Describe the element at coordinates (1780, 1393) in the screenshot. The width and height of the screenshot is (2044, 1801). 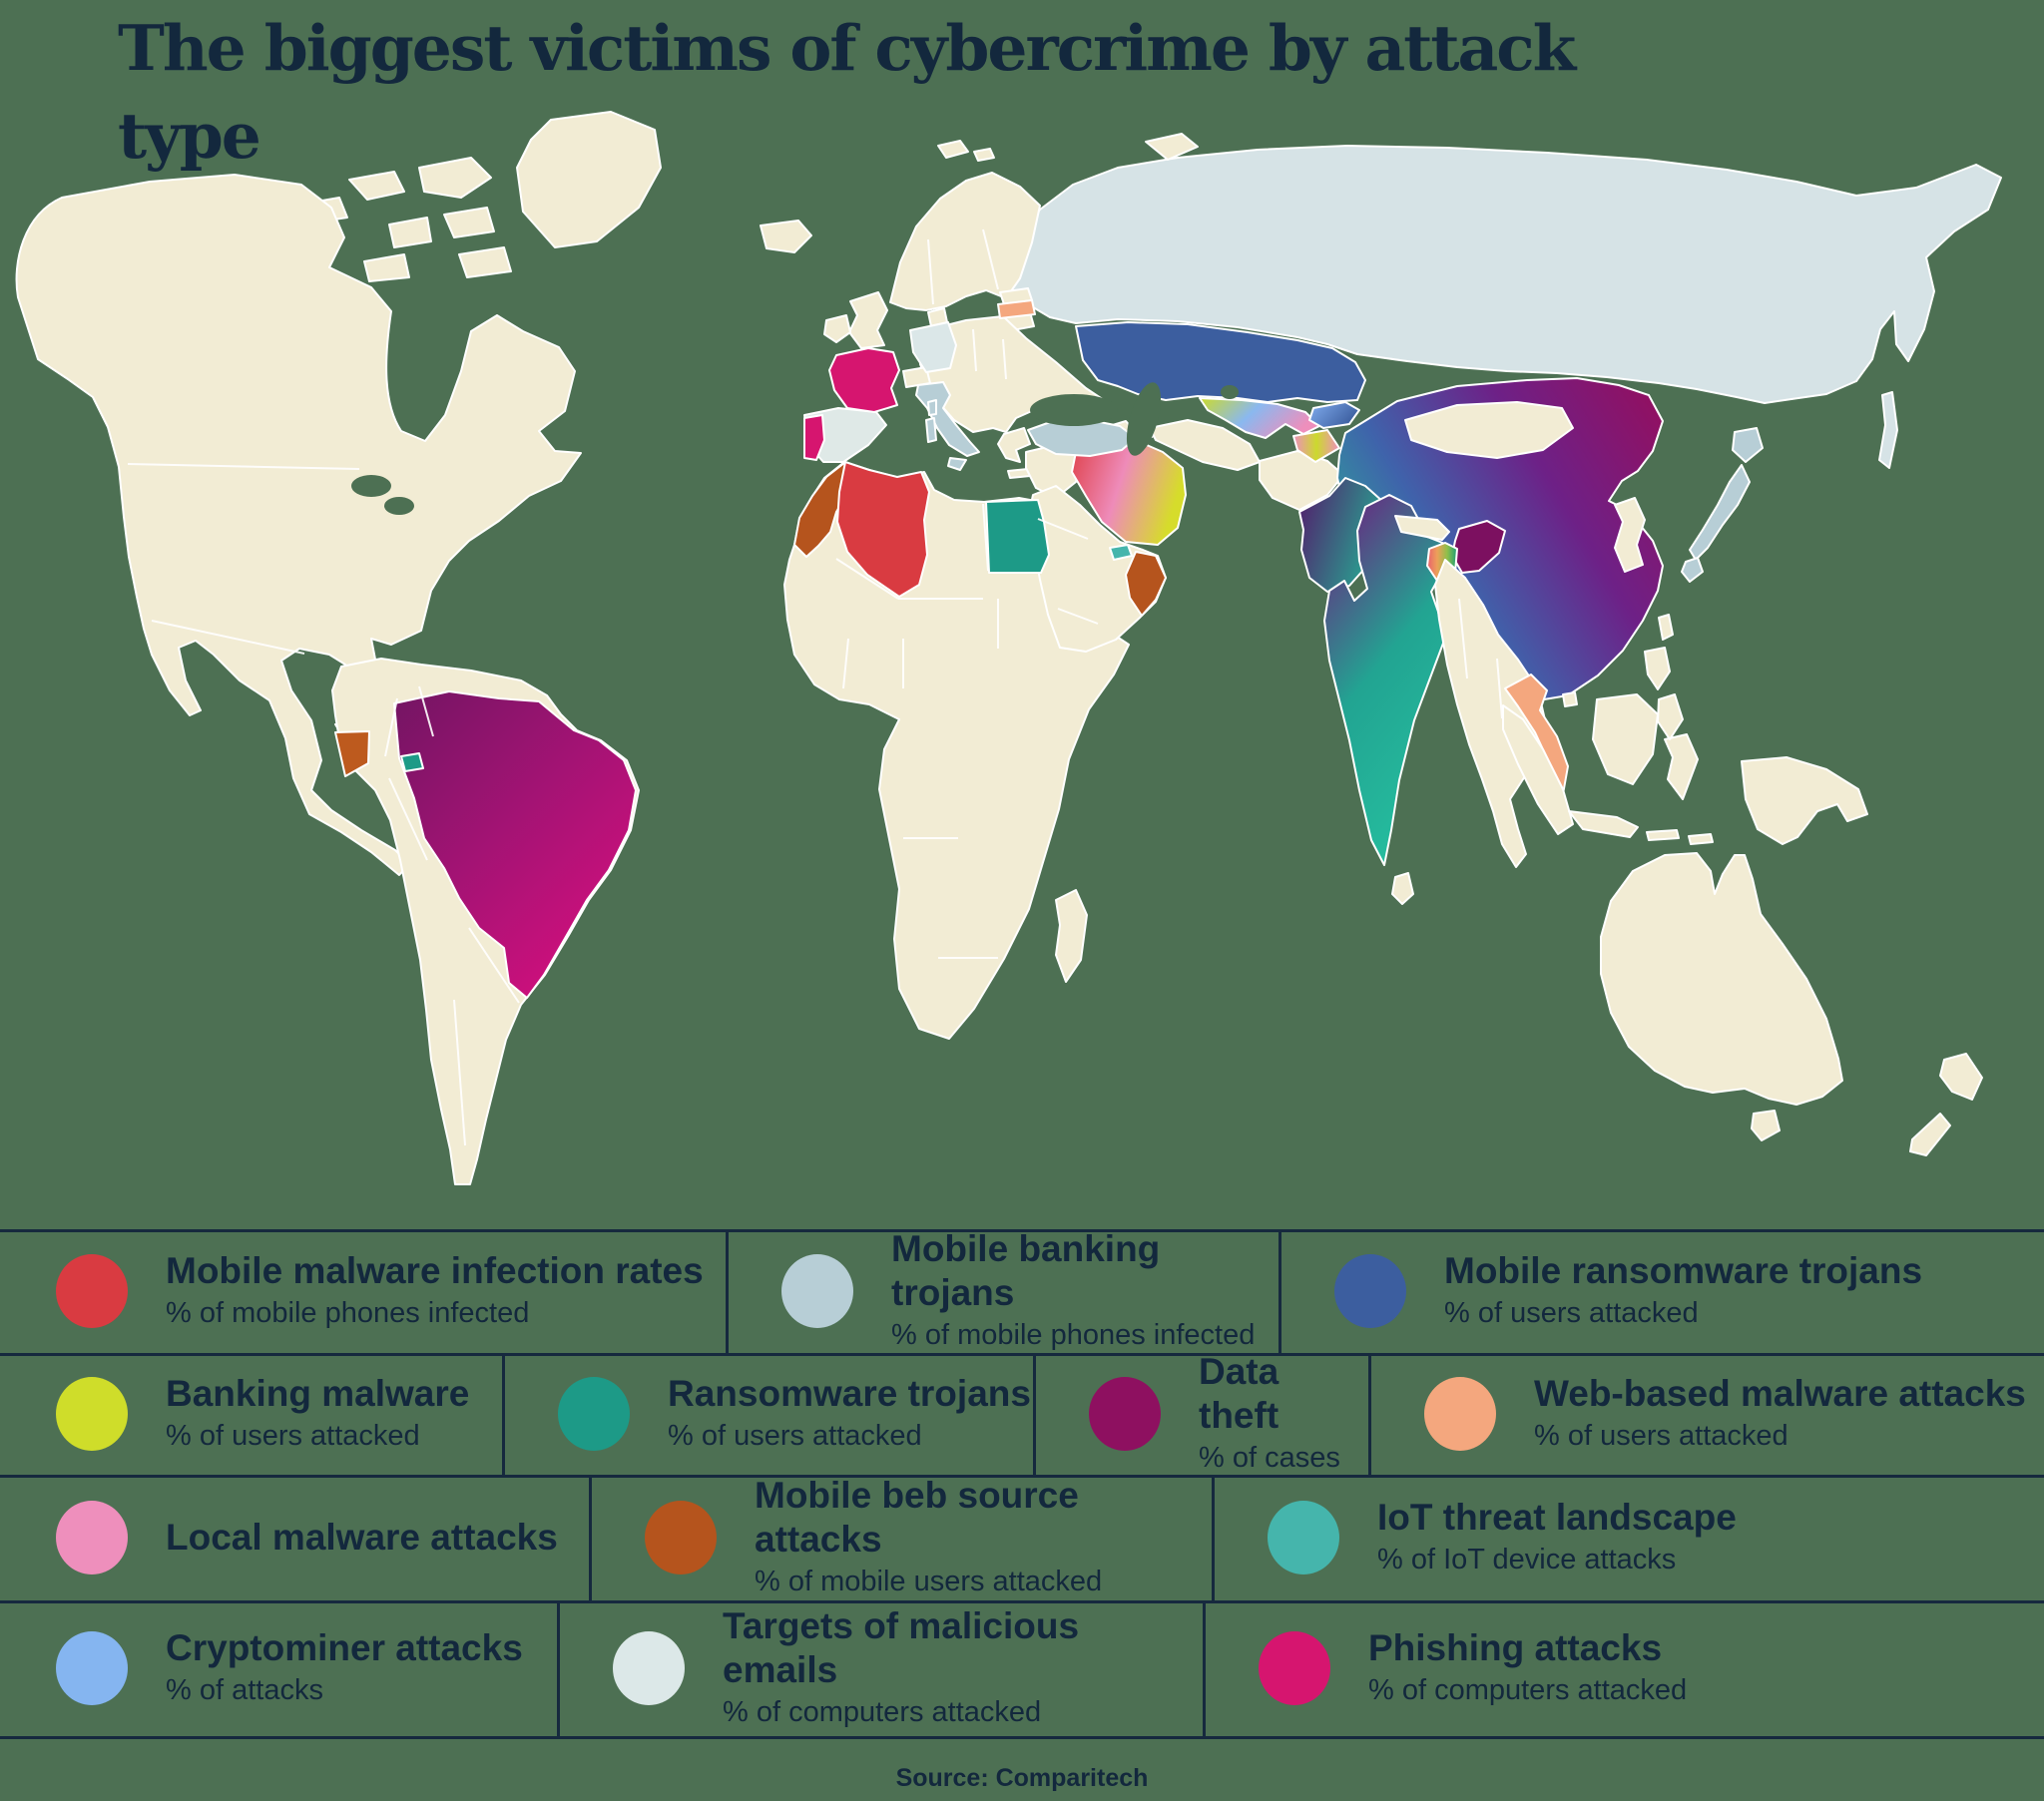
I see `legend-label: Web-based malware attacks` at that location.